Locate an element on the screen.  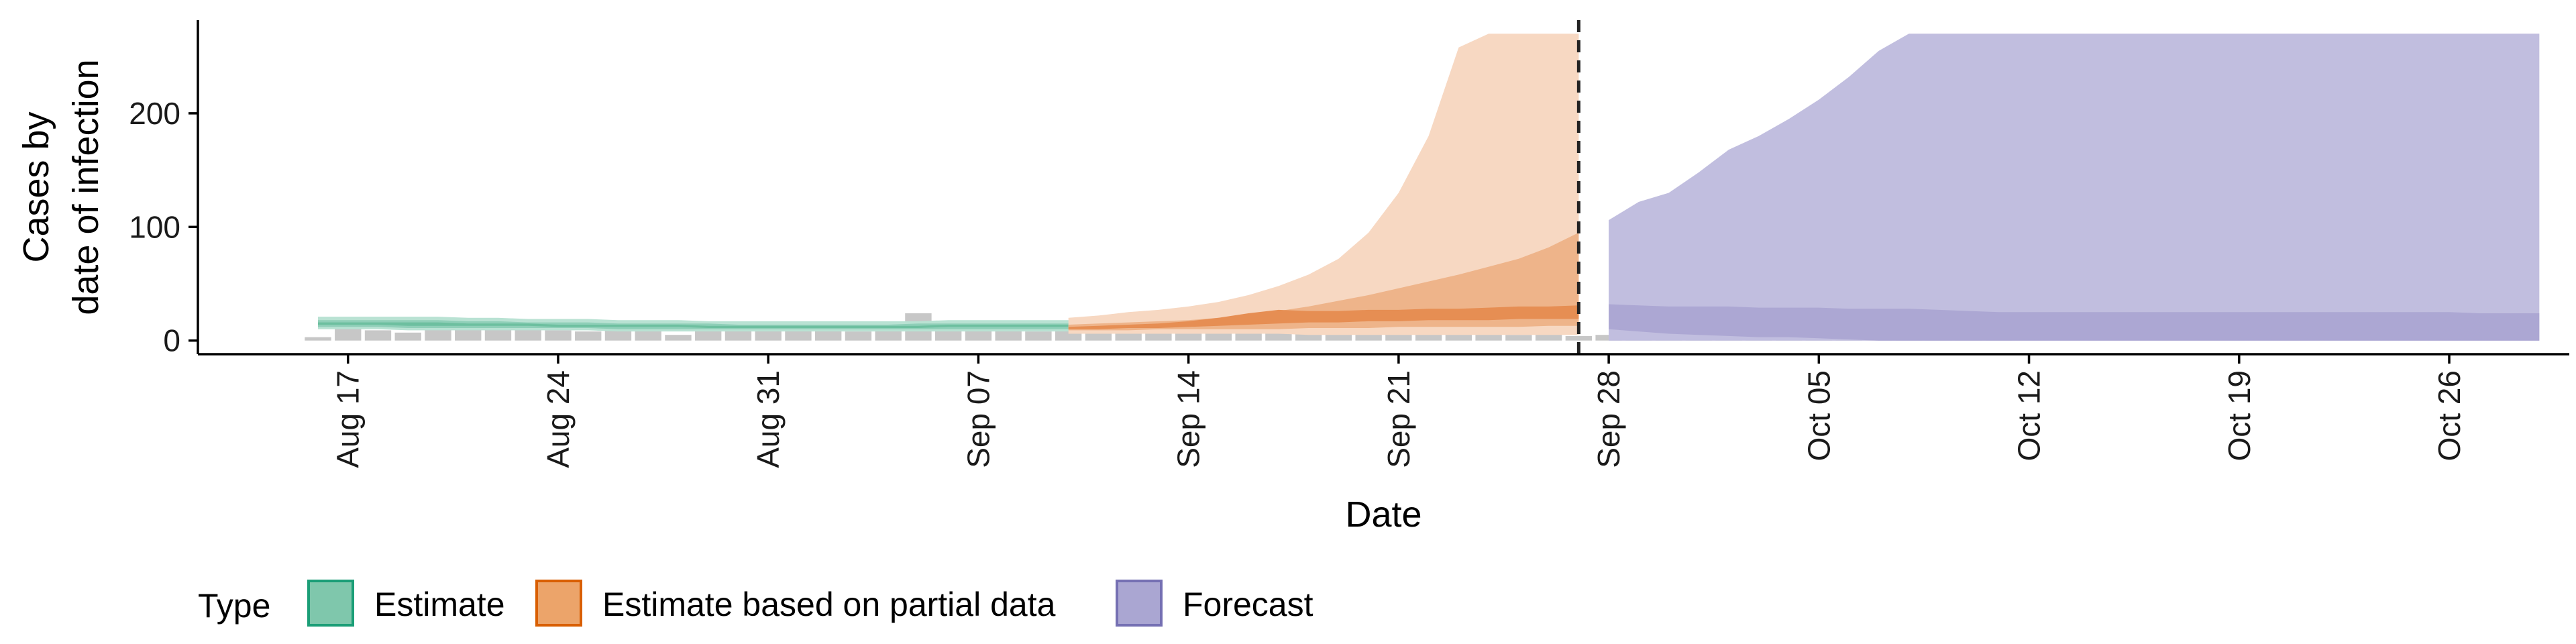
y-axis-title-line-2: date of infection is located at coordinates (86, 187).